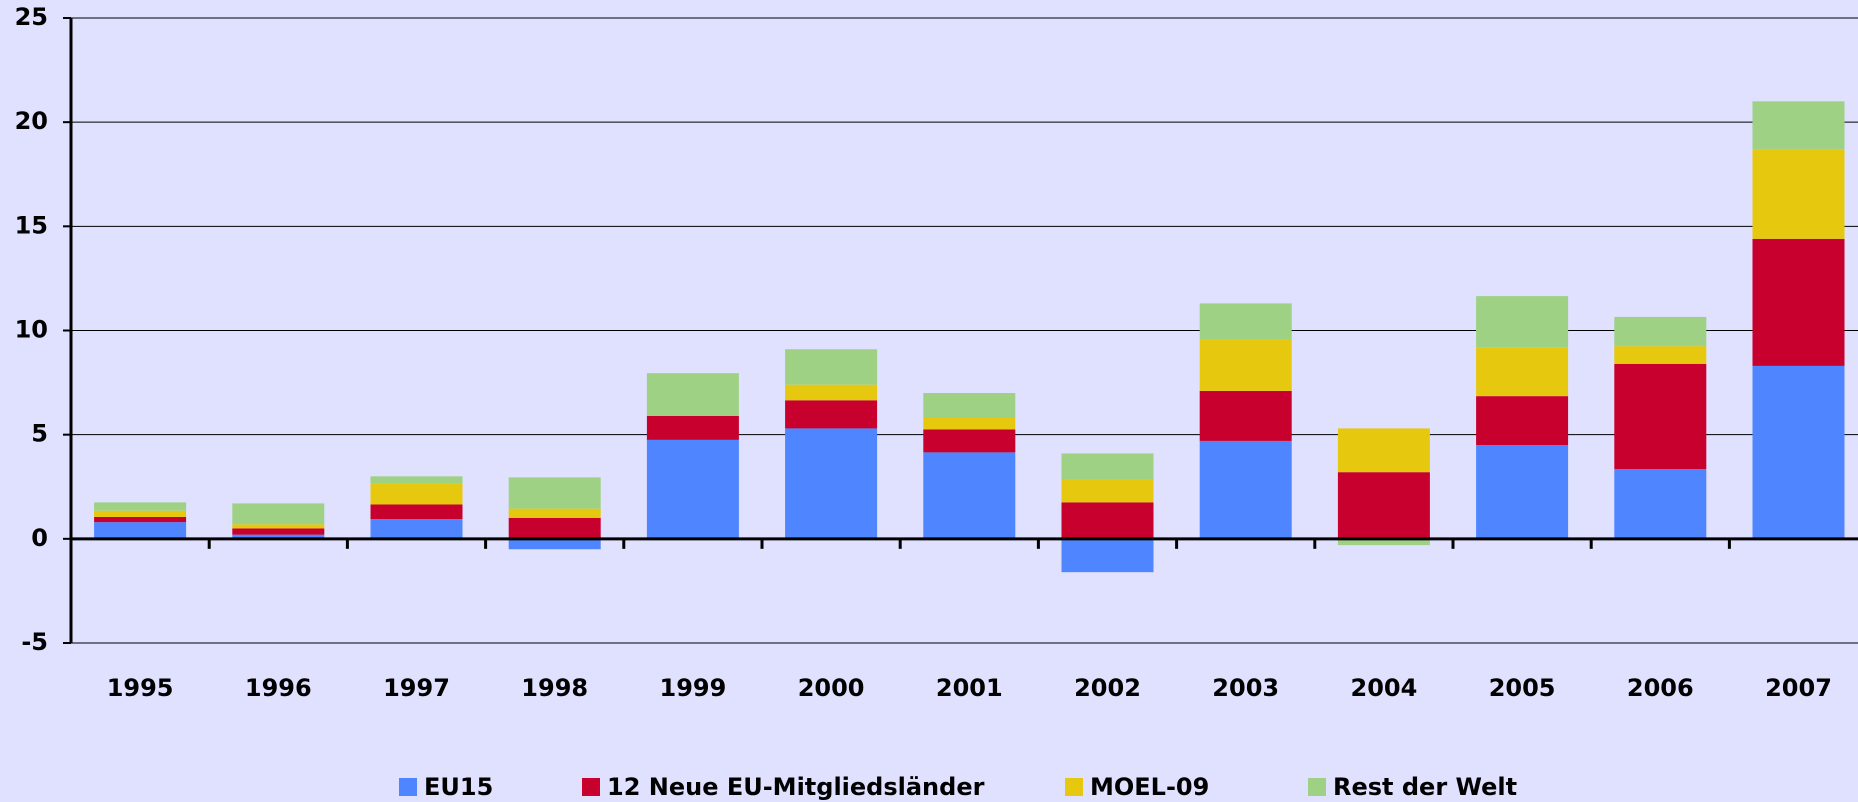  I want to click on x-tick-label: 1999, so click(693, 688).